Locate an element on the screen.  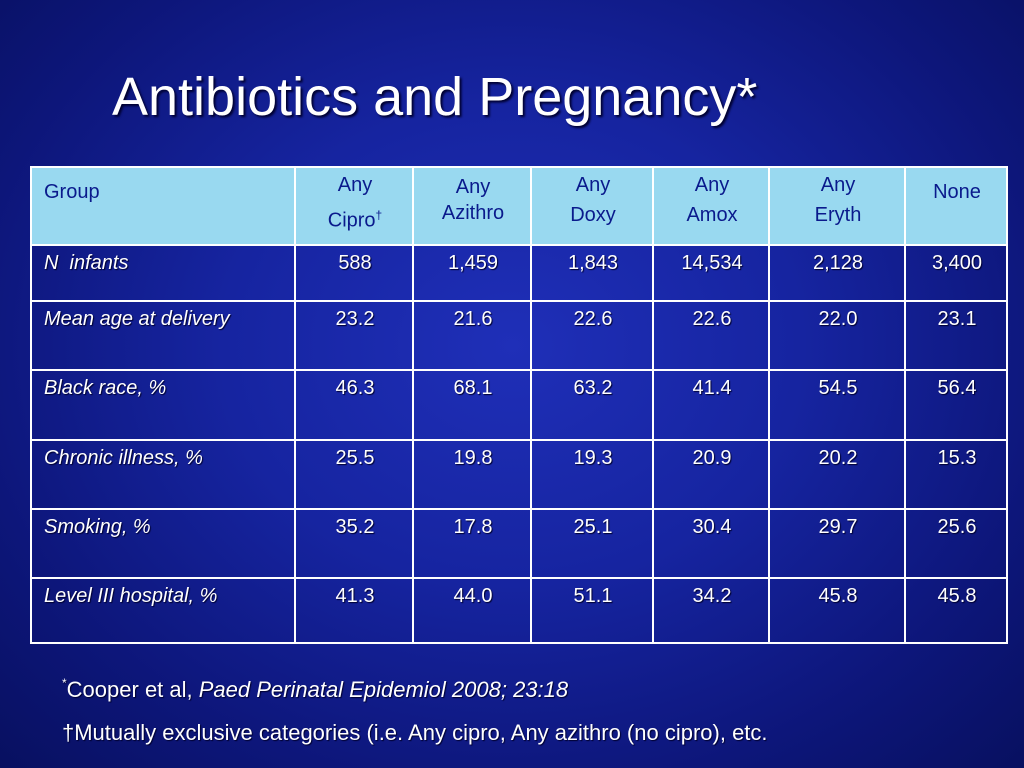
cell-value: 63.2 is located at coordinates (592, 405).